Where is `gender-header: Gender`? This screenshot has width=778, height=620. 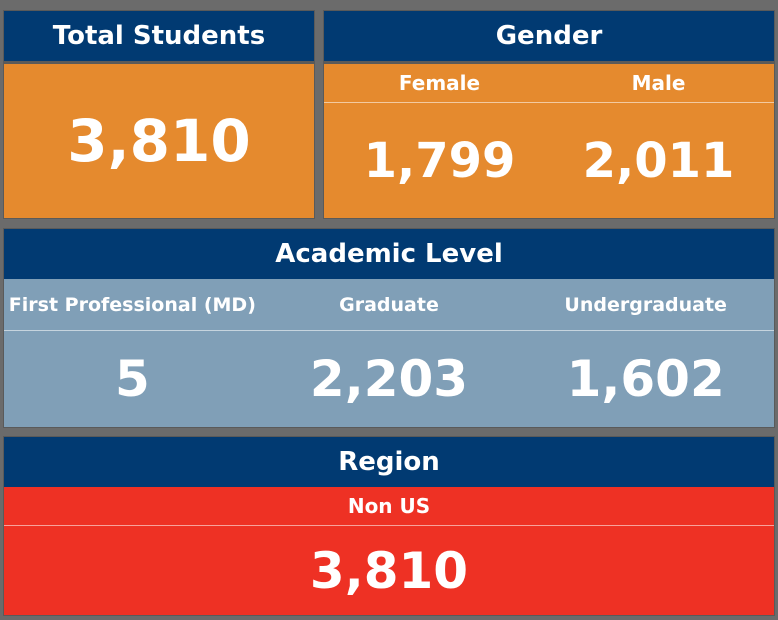
gender-header: Gender is located at coordinates (549, 36).